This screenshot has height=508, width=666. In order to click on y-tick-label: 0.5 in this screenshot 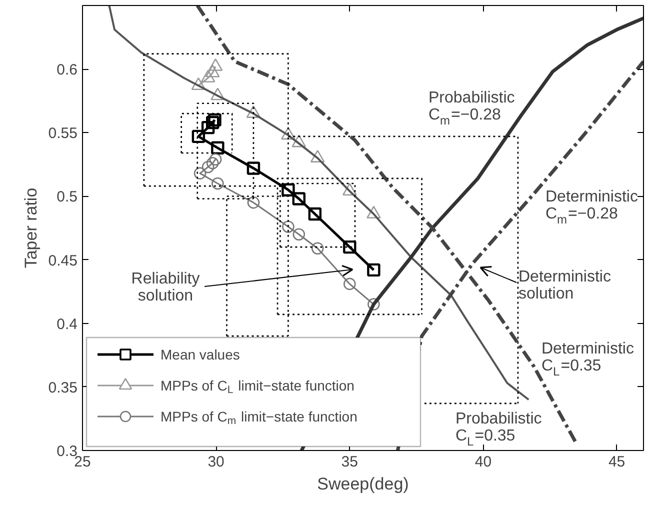, I will do `click(67, 197)`.